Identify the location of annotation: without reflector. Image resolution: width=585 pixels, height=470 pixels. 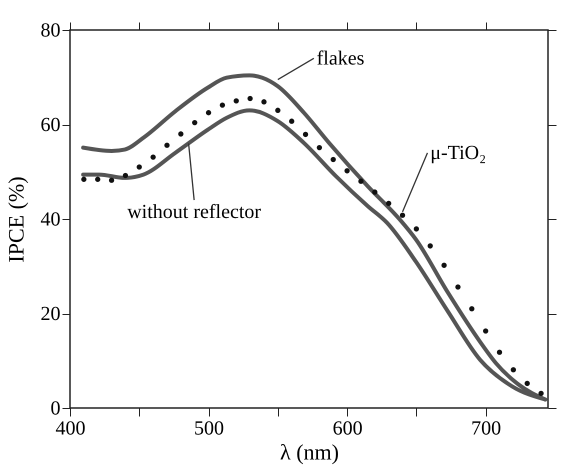
(194, 211).